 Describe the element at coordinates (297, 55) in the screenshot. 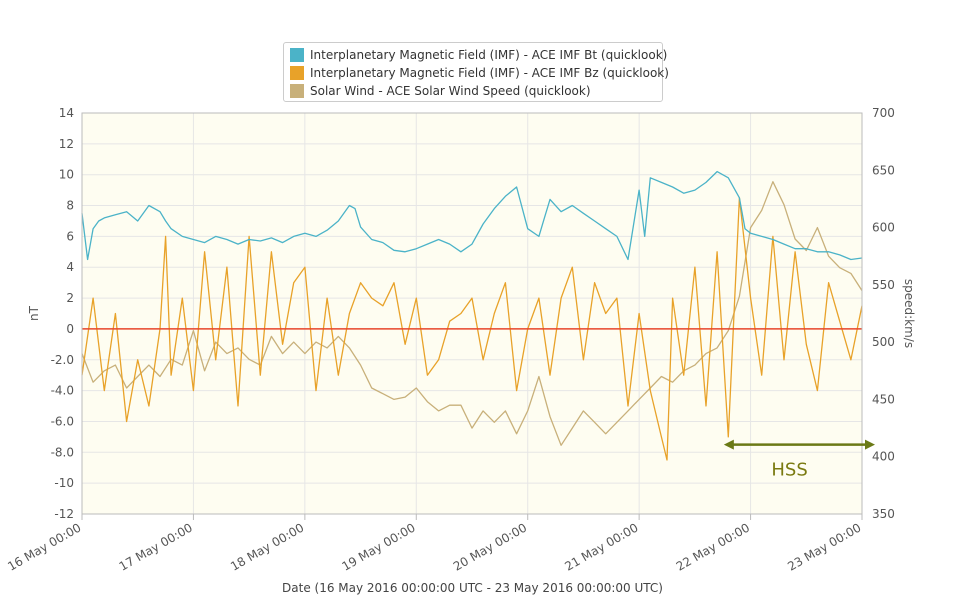

I see `legend-swatch-bt` at that location.